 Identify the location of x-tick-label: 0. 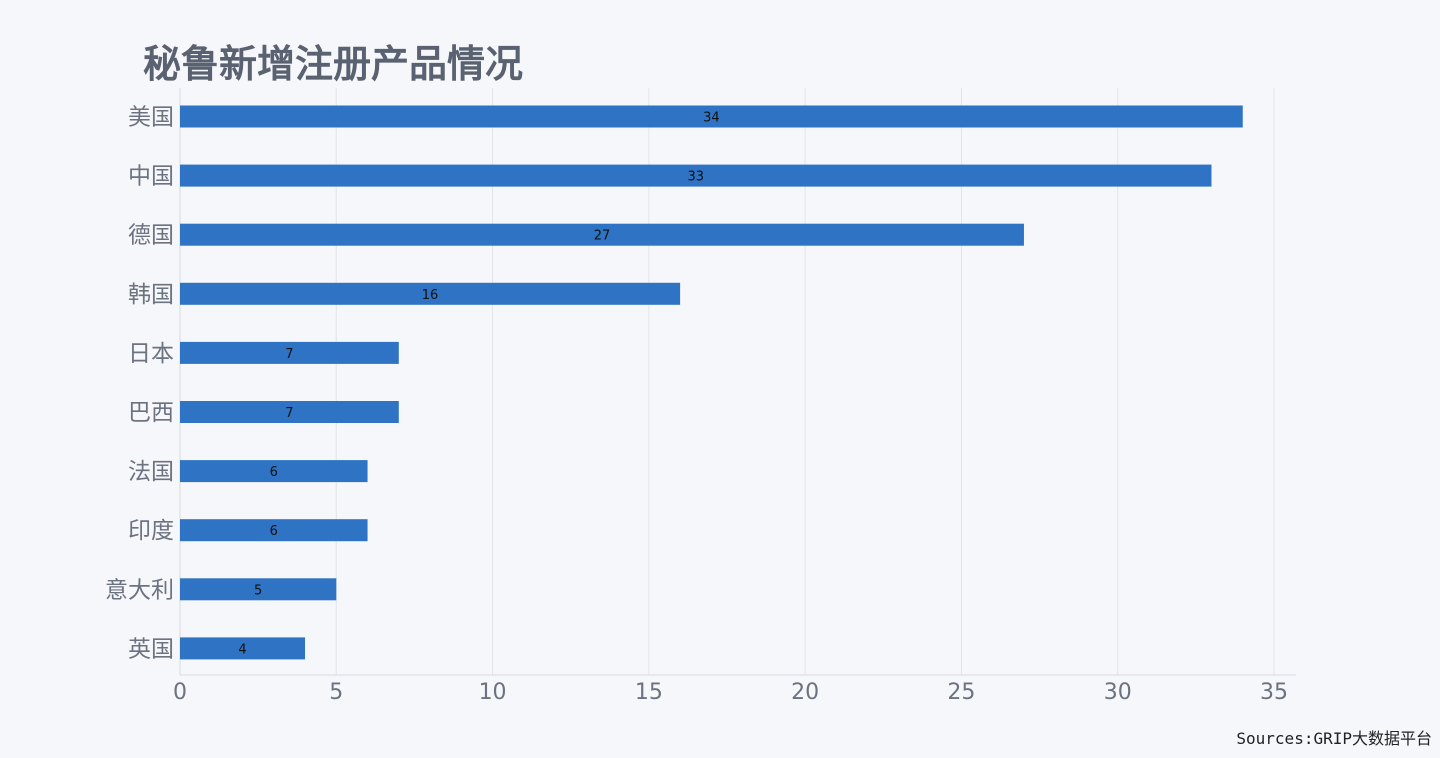
(180, 692).